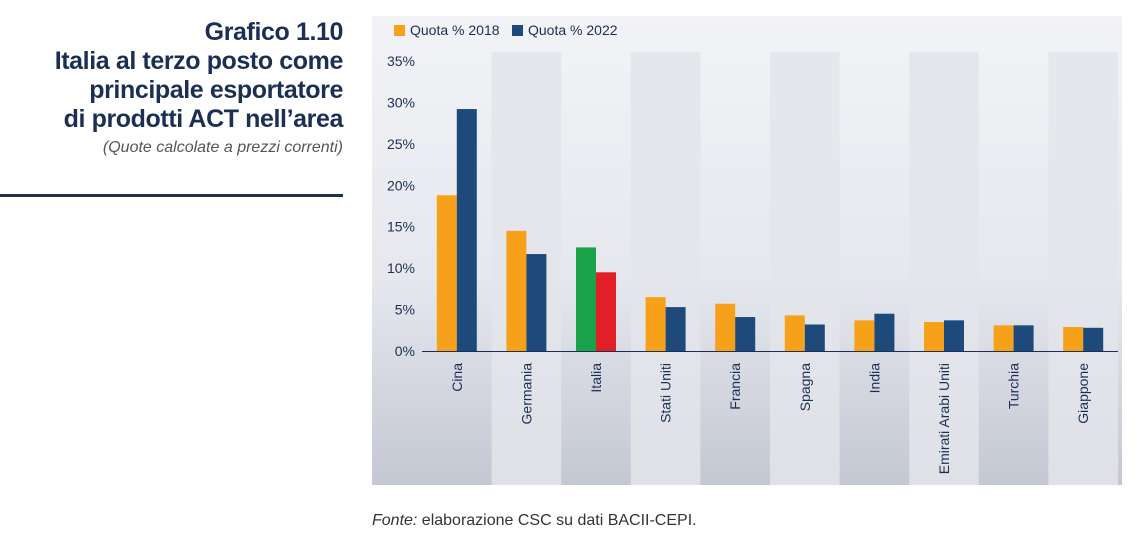  What do you see at coordinates (934, 336) in the screenshot?
I see `bar-emirati-arabi-uniti-2018` at bounding box center [934, 336].